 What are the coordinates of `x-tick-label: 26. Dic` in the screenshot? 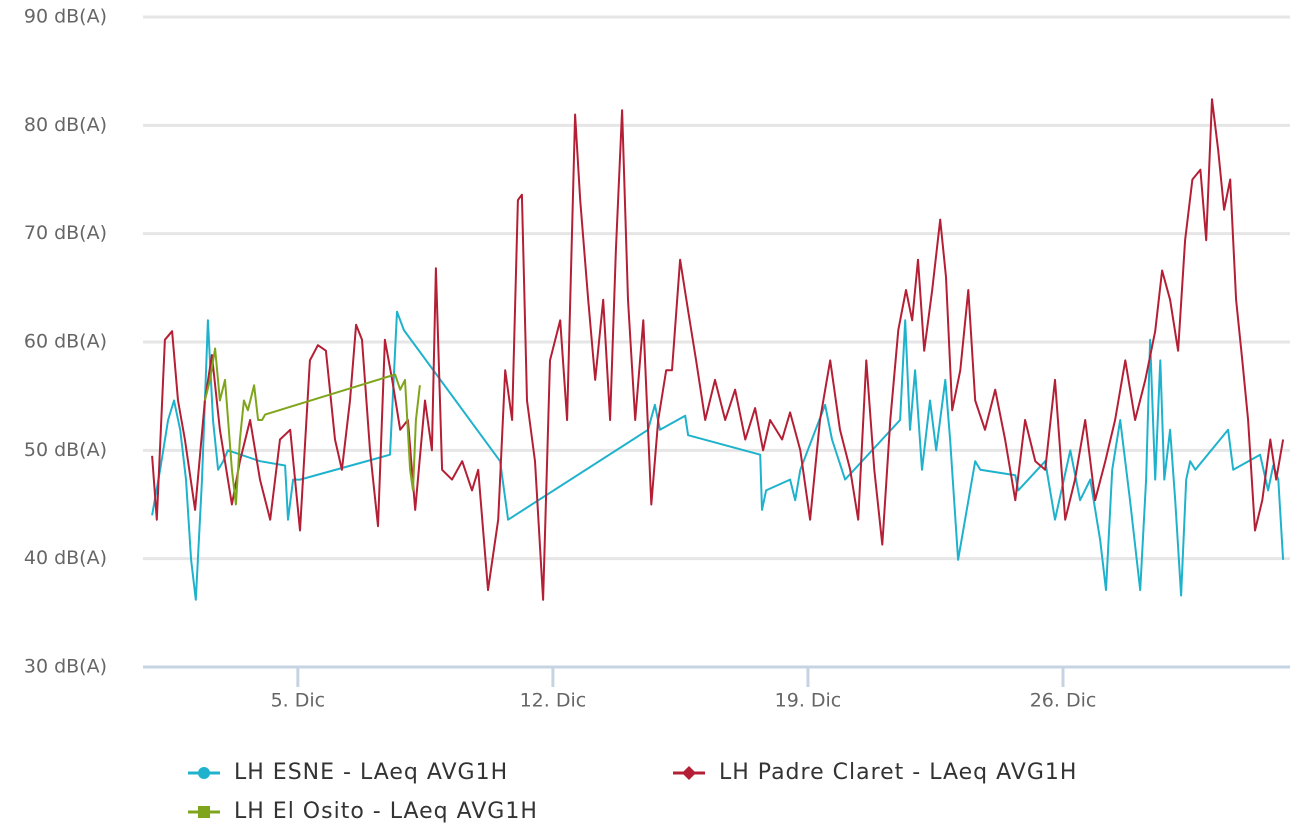 It's located at (1063, 701).